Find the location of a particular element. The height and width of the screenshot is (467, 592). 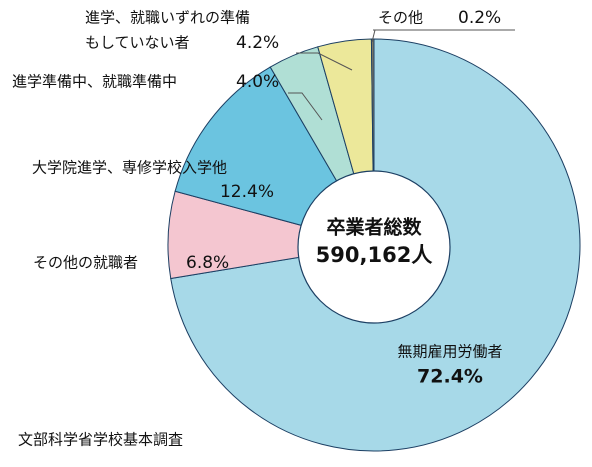

center-hole is located at coordinates (374, 247).